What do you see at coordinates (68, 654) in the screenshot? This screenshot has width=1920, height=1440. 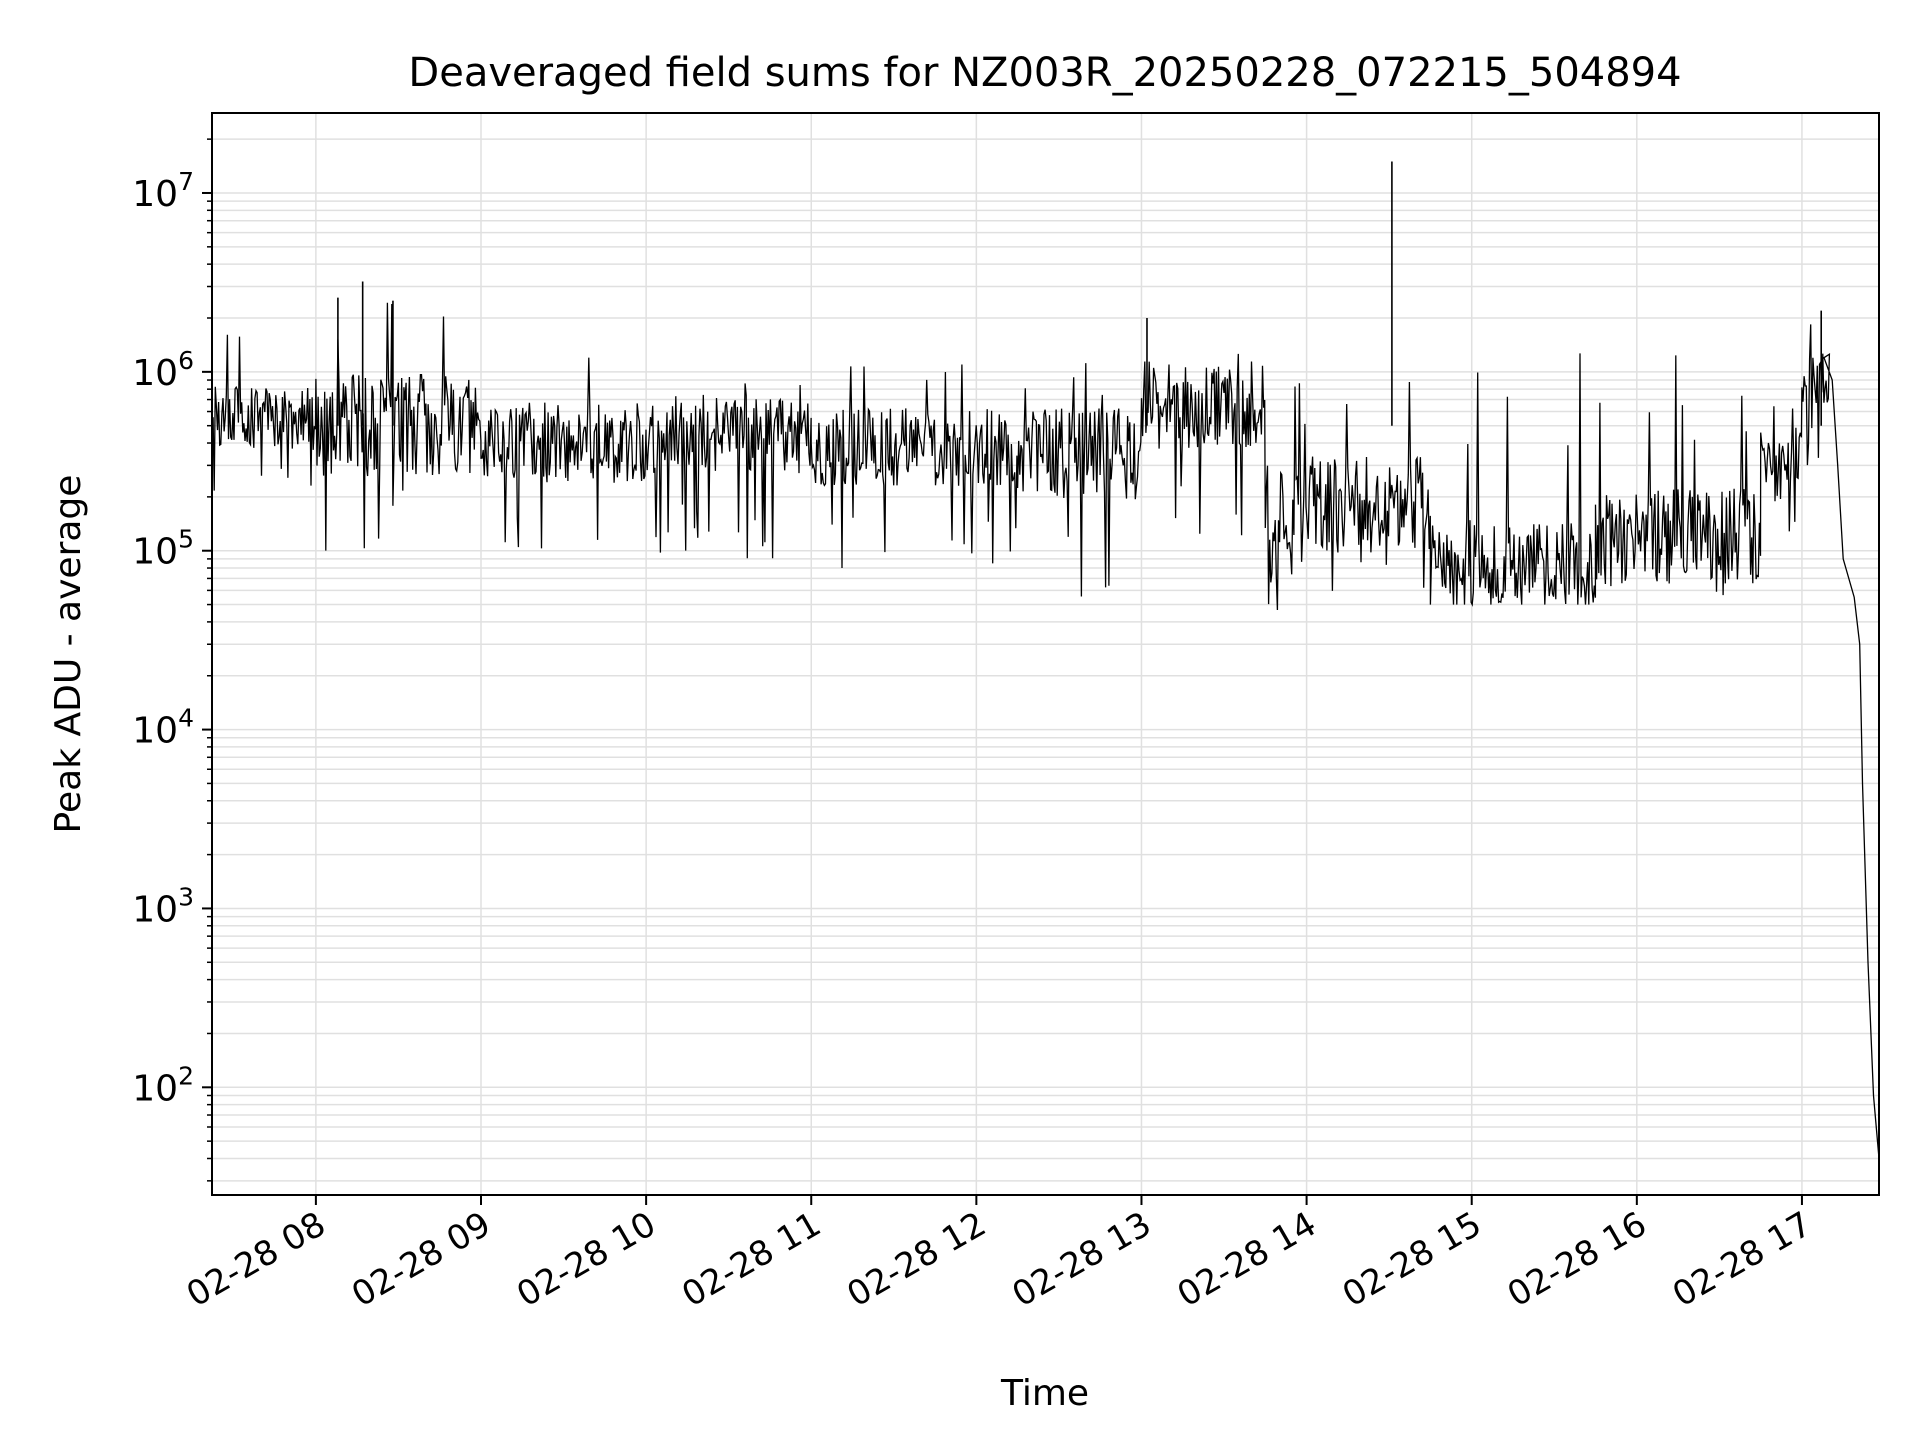 I see `y-axis-label: Peak ADU - average` at bounding box center [68, 654].